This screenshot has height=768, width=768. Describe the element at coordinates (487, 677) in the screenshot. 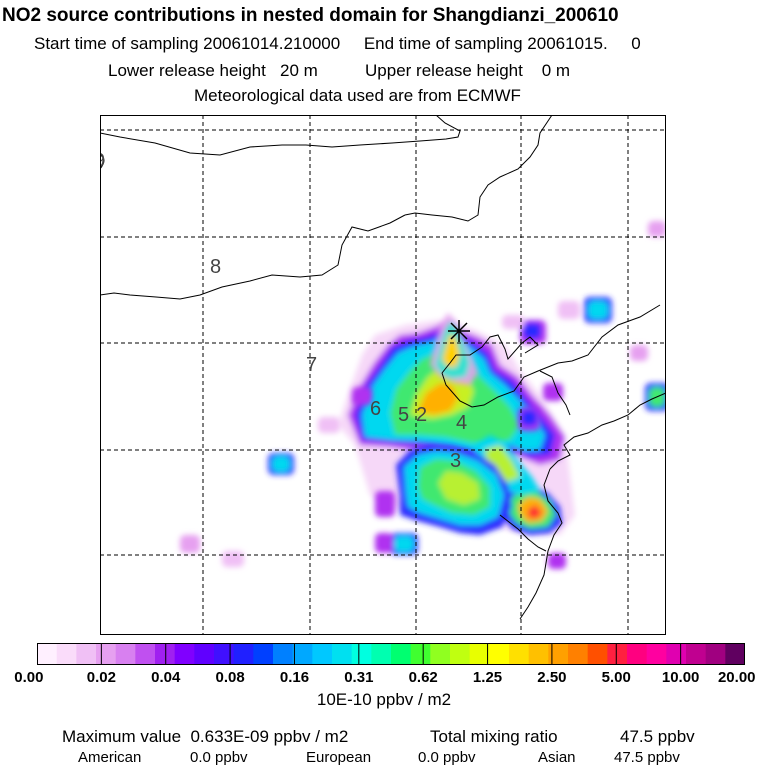

I see `colorbar-tick-label: 1.25` at that location.